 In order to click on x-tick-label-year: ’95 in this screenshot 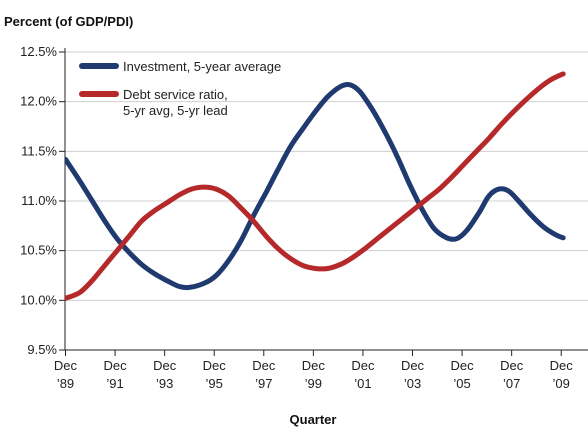, I will do `click(214, 383)`.